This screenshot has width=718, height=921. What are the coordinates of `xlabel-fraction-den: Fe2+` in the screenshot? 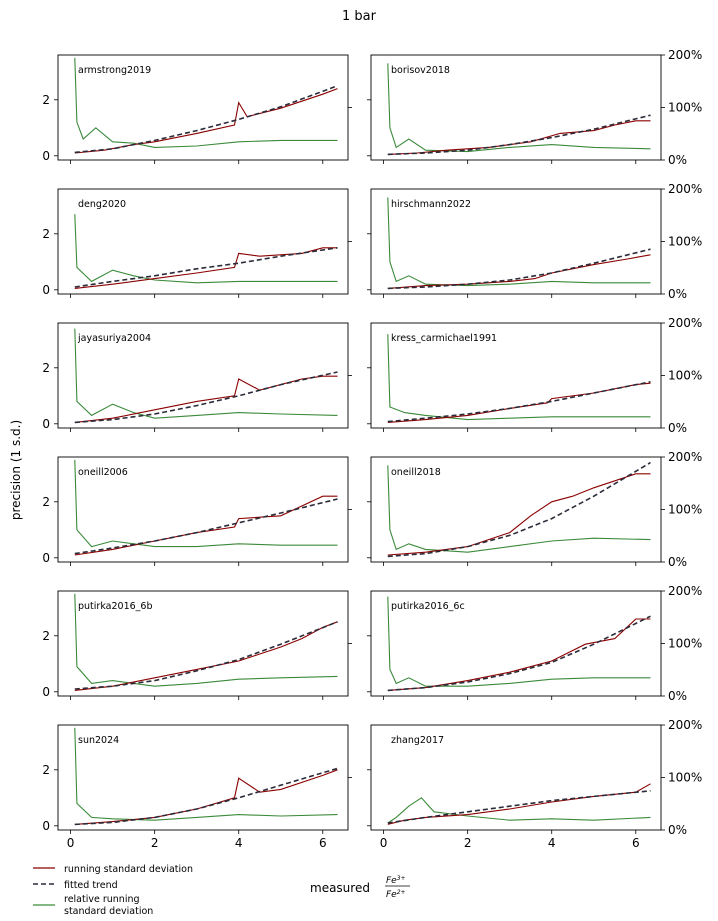 It's located at (396, 894).